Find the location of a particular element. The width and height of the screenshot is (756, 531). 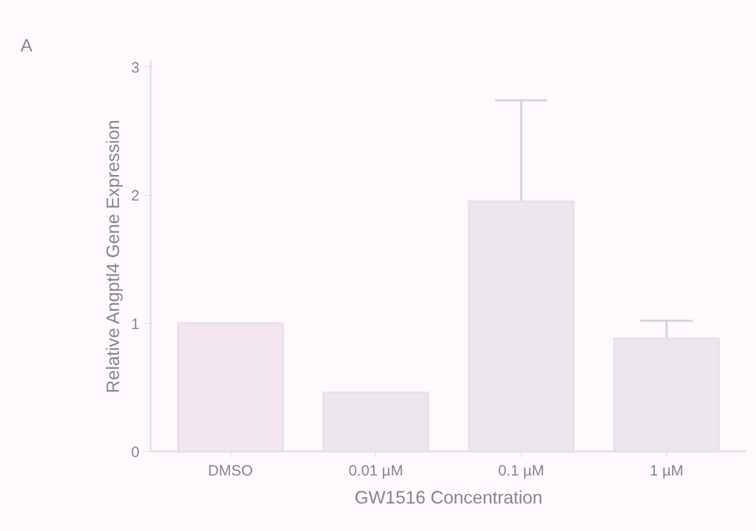

y-tick-label: 3 is located at coordinates (135, 67).